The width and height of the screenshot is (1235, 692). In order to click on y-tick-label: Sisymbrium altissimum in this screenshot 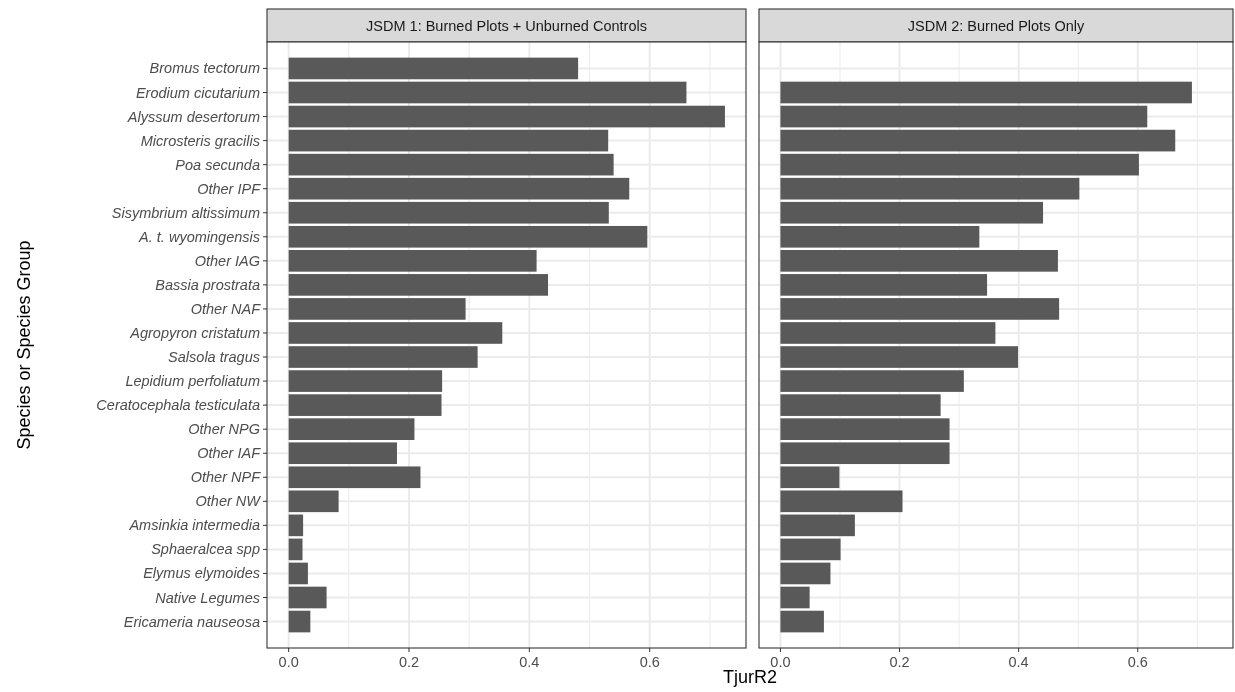, I will do `click(185, 212)`.